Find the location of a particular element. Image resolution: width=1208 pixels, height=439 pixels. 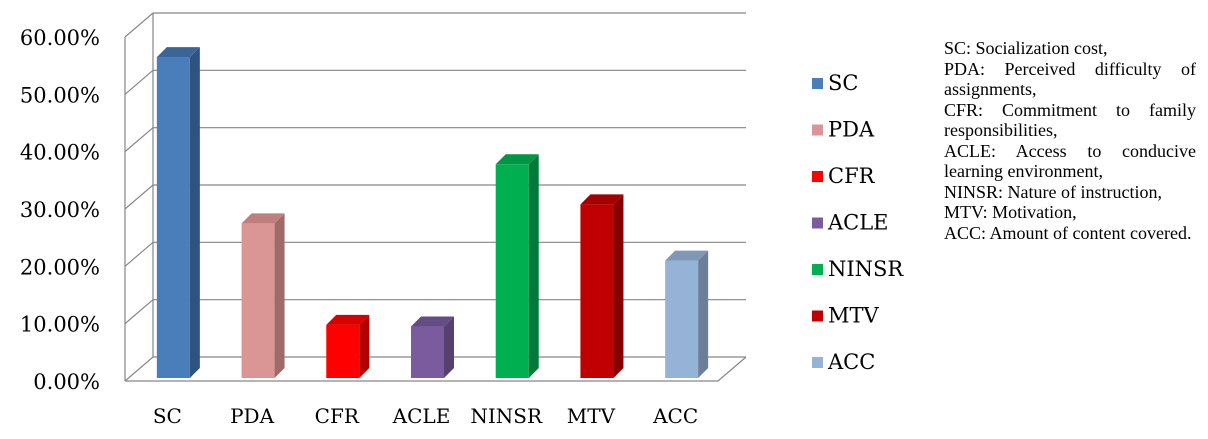

y-tick-label: 60.00% is located at coordinates (60, 38).